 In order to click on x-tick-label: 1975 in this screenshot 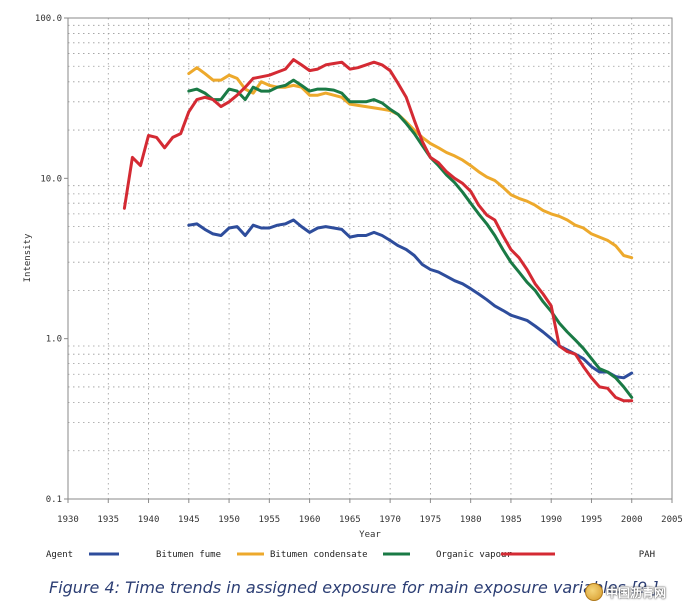, I will do `click(431, 520)`.